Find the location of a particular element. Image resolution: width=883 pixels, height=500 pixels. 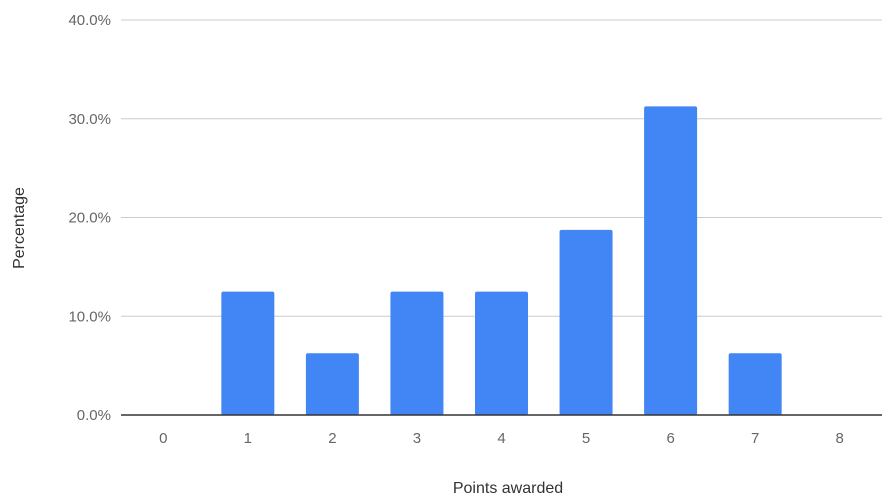

y-tick-label: 20.0% is located at coordinates (89, 218).